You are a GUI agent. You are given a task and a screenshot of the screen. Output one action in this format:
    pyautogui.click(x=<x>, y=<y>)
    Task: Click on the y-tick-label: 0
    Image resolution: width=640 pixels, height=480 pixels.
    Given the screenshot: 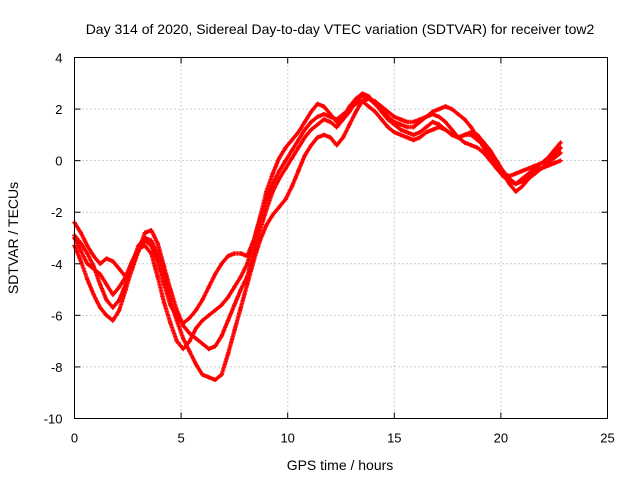 What is the action you would take?
    pyautogui.click(x=58, y=161)
    